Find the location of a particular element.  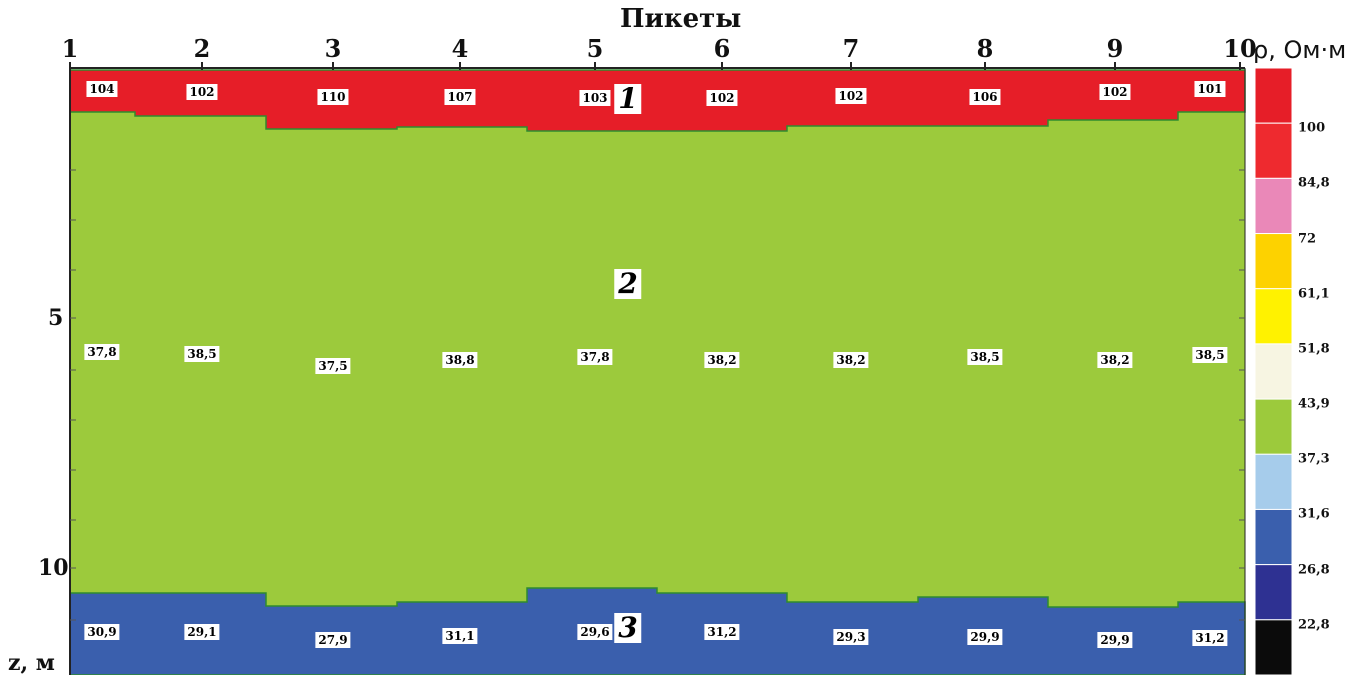

colorbar-label: 43,9 is located at coordinates (1314, 404).